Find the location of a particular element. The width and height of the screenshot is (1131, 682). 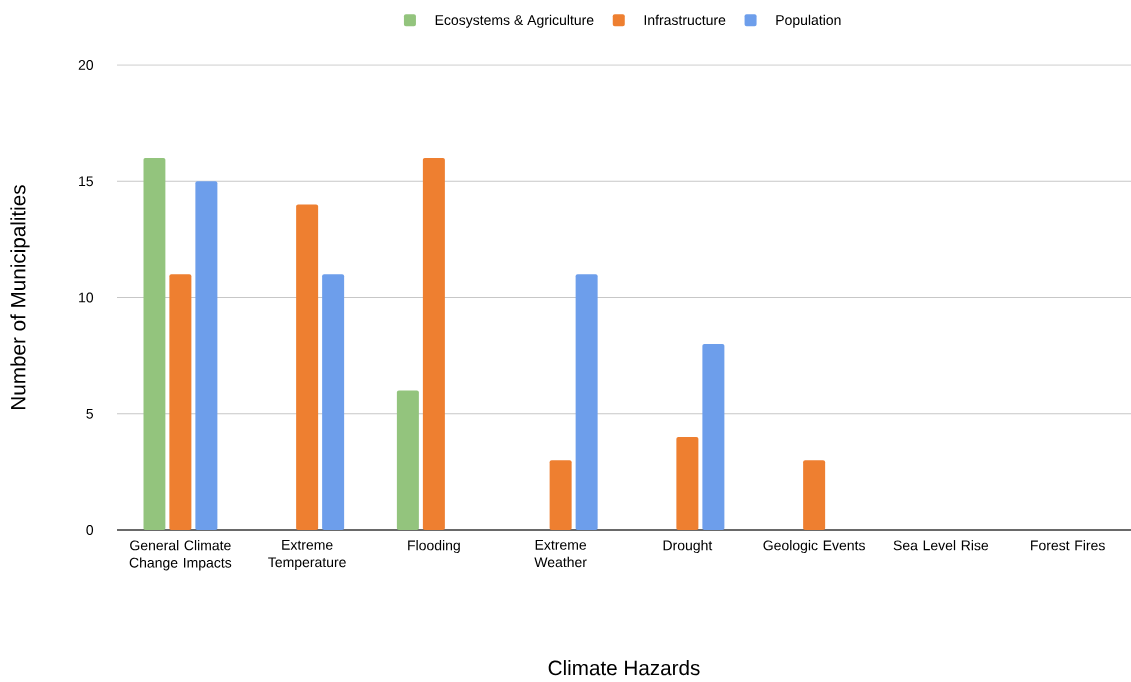

legend-label: Infrastructure is located at coordinates (685, 20).